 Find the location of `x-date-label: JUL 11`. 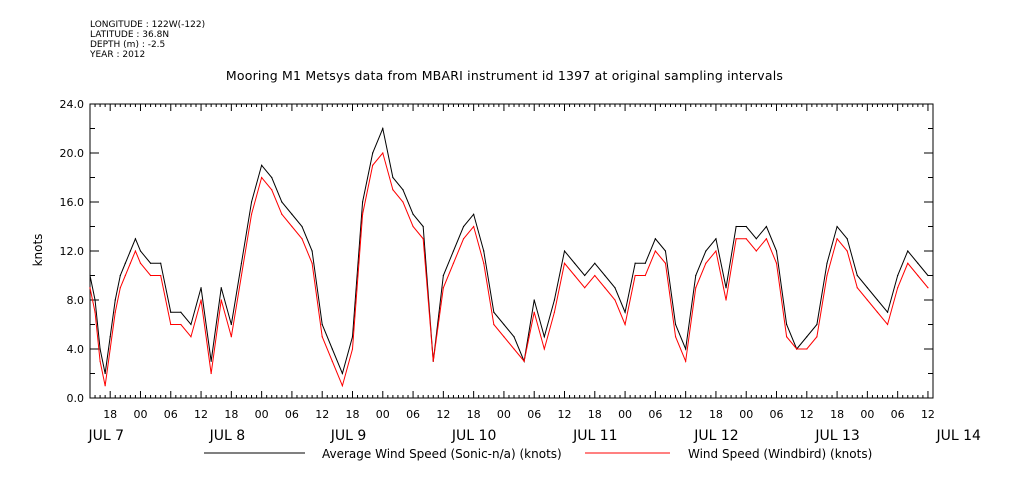

x-date-label: JUL 11 is located at coordinates (594, 436).